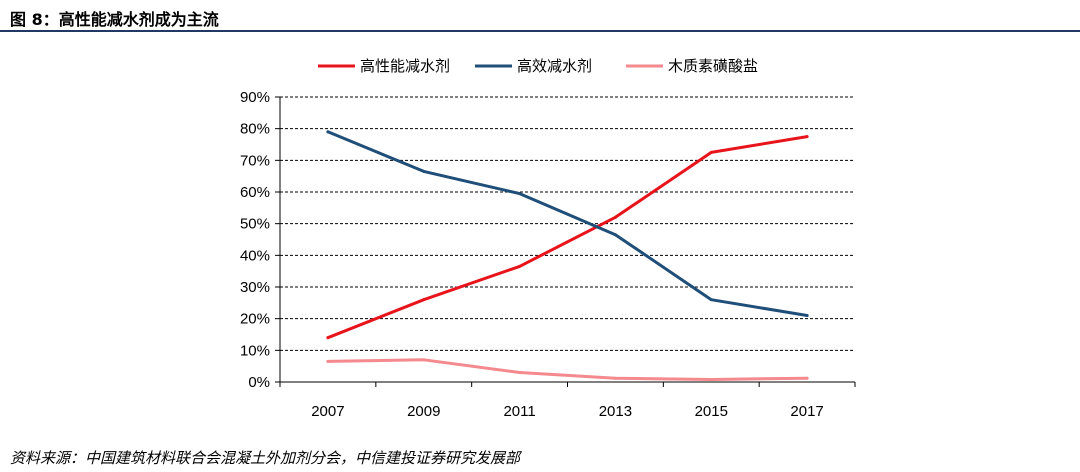 This screenshot has width=1080, height=472. I want to click on title-rule, so click(540, 31).